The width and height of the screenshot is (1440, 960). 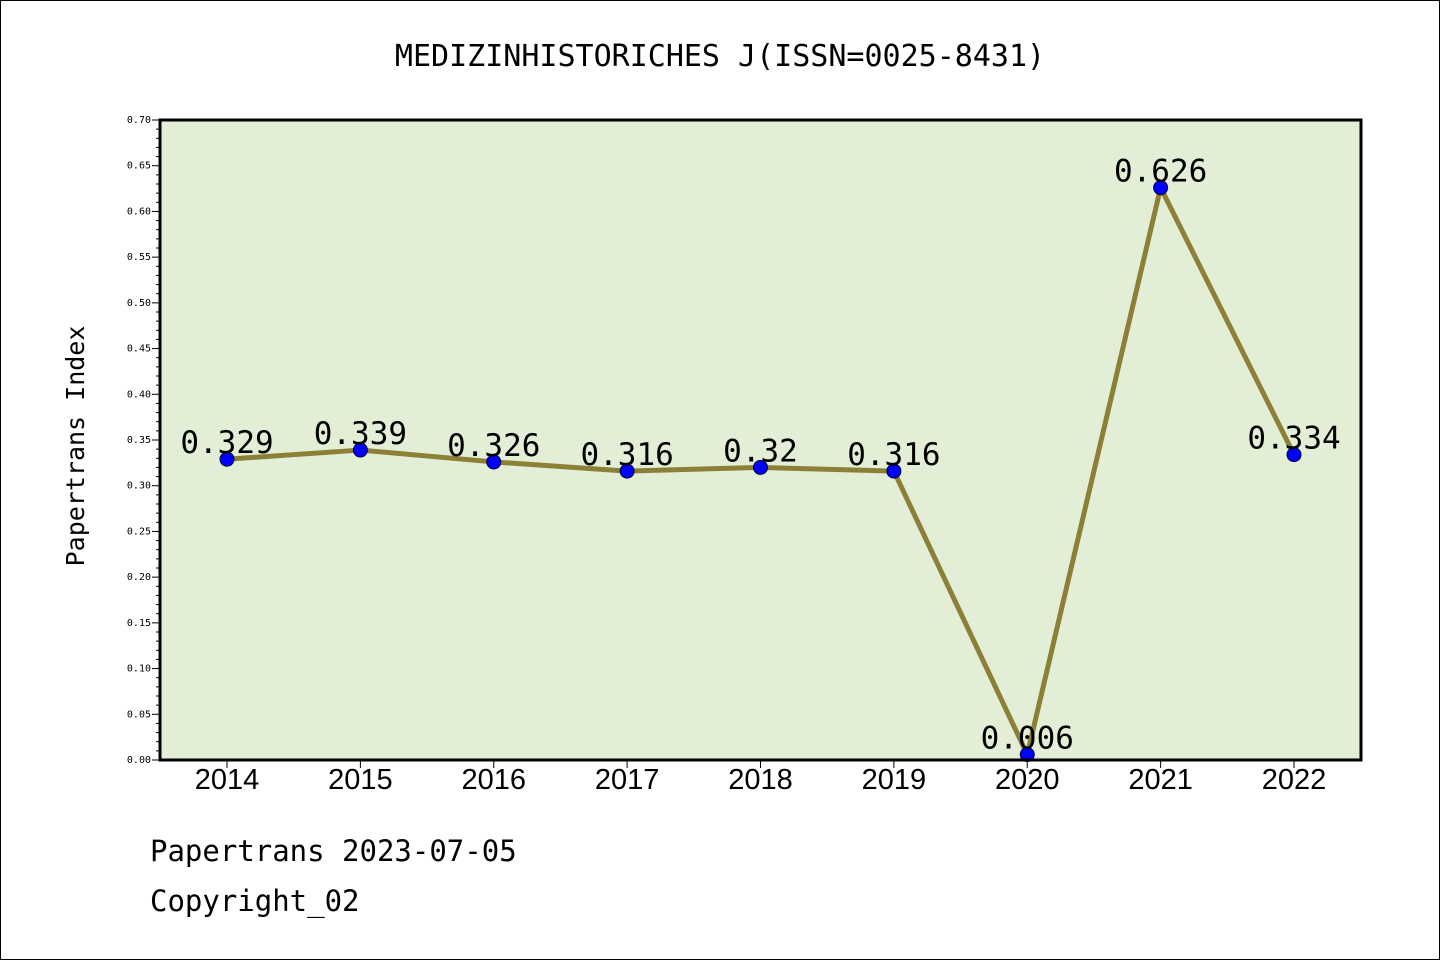 I want to click on y-tick-label: 0.00, so click(x=139, y=760).